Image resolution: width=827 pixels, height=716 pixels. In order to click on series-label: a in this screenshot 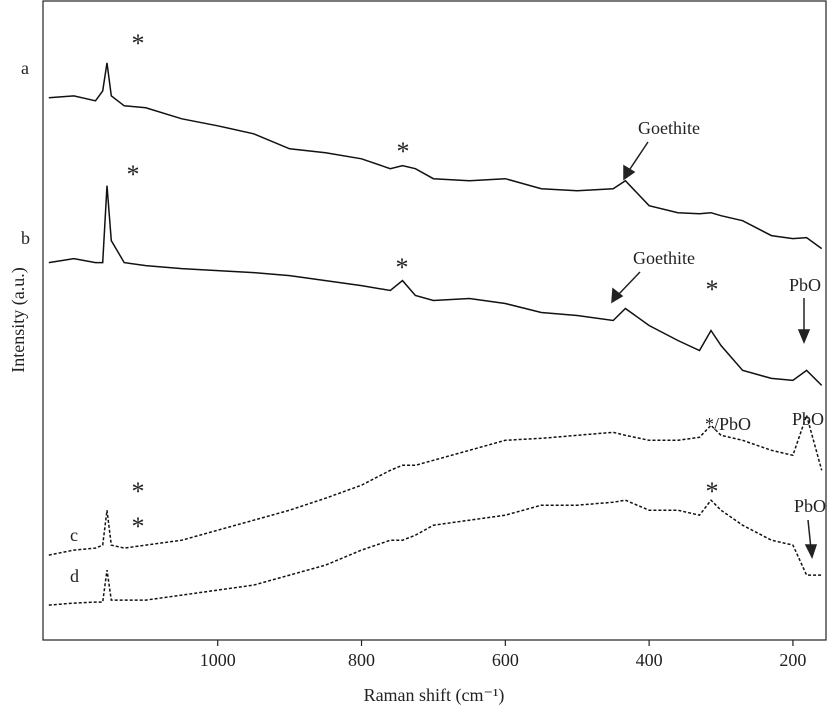, I will do `click(25, 68)`.